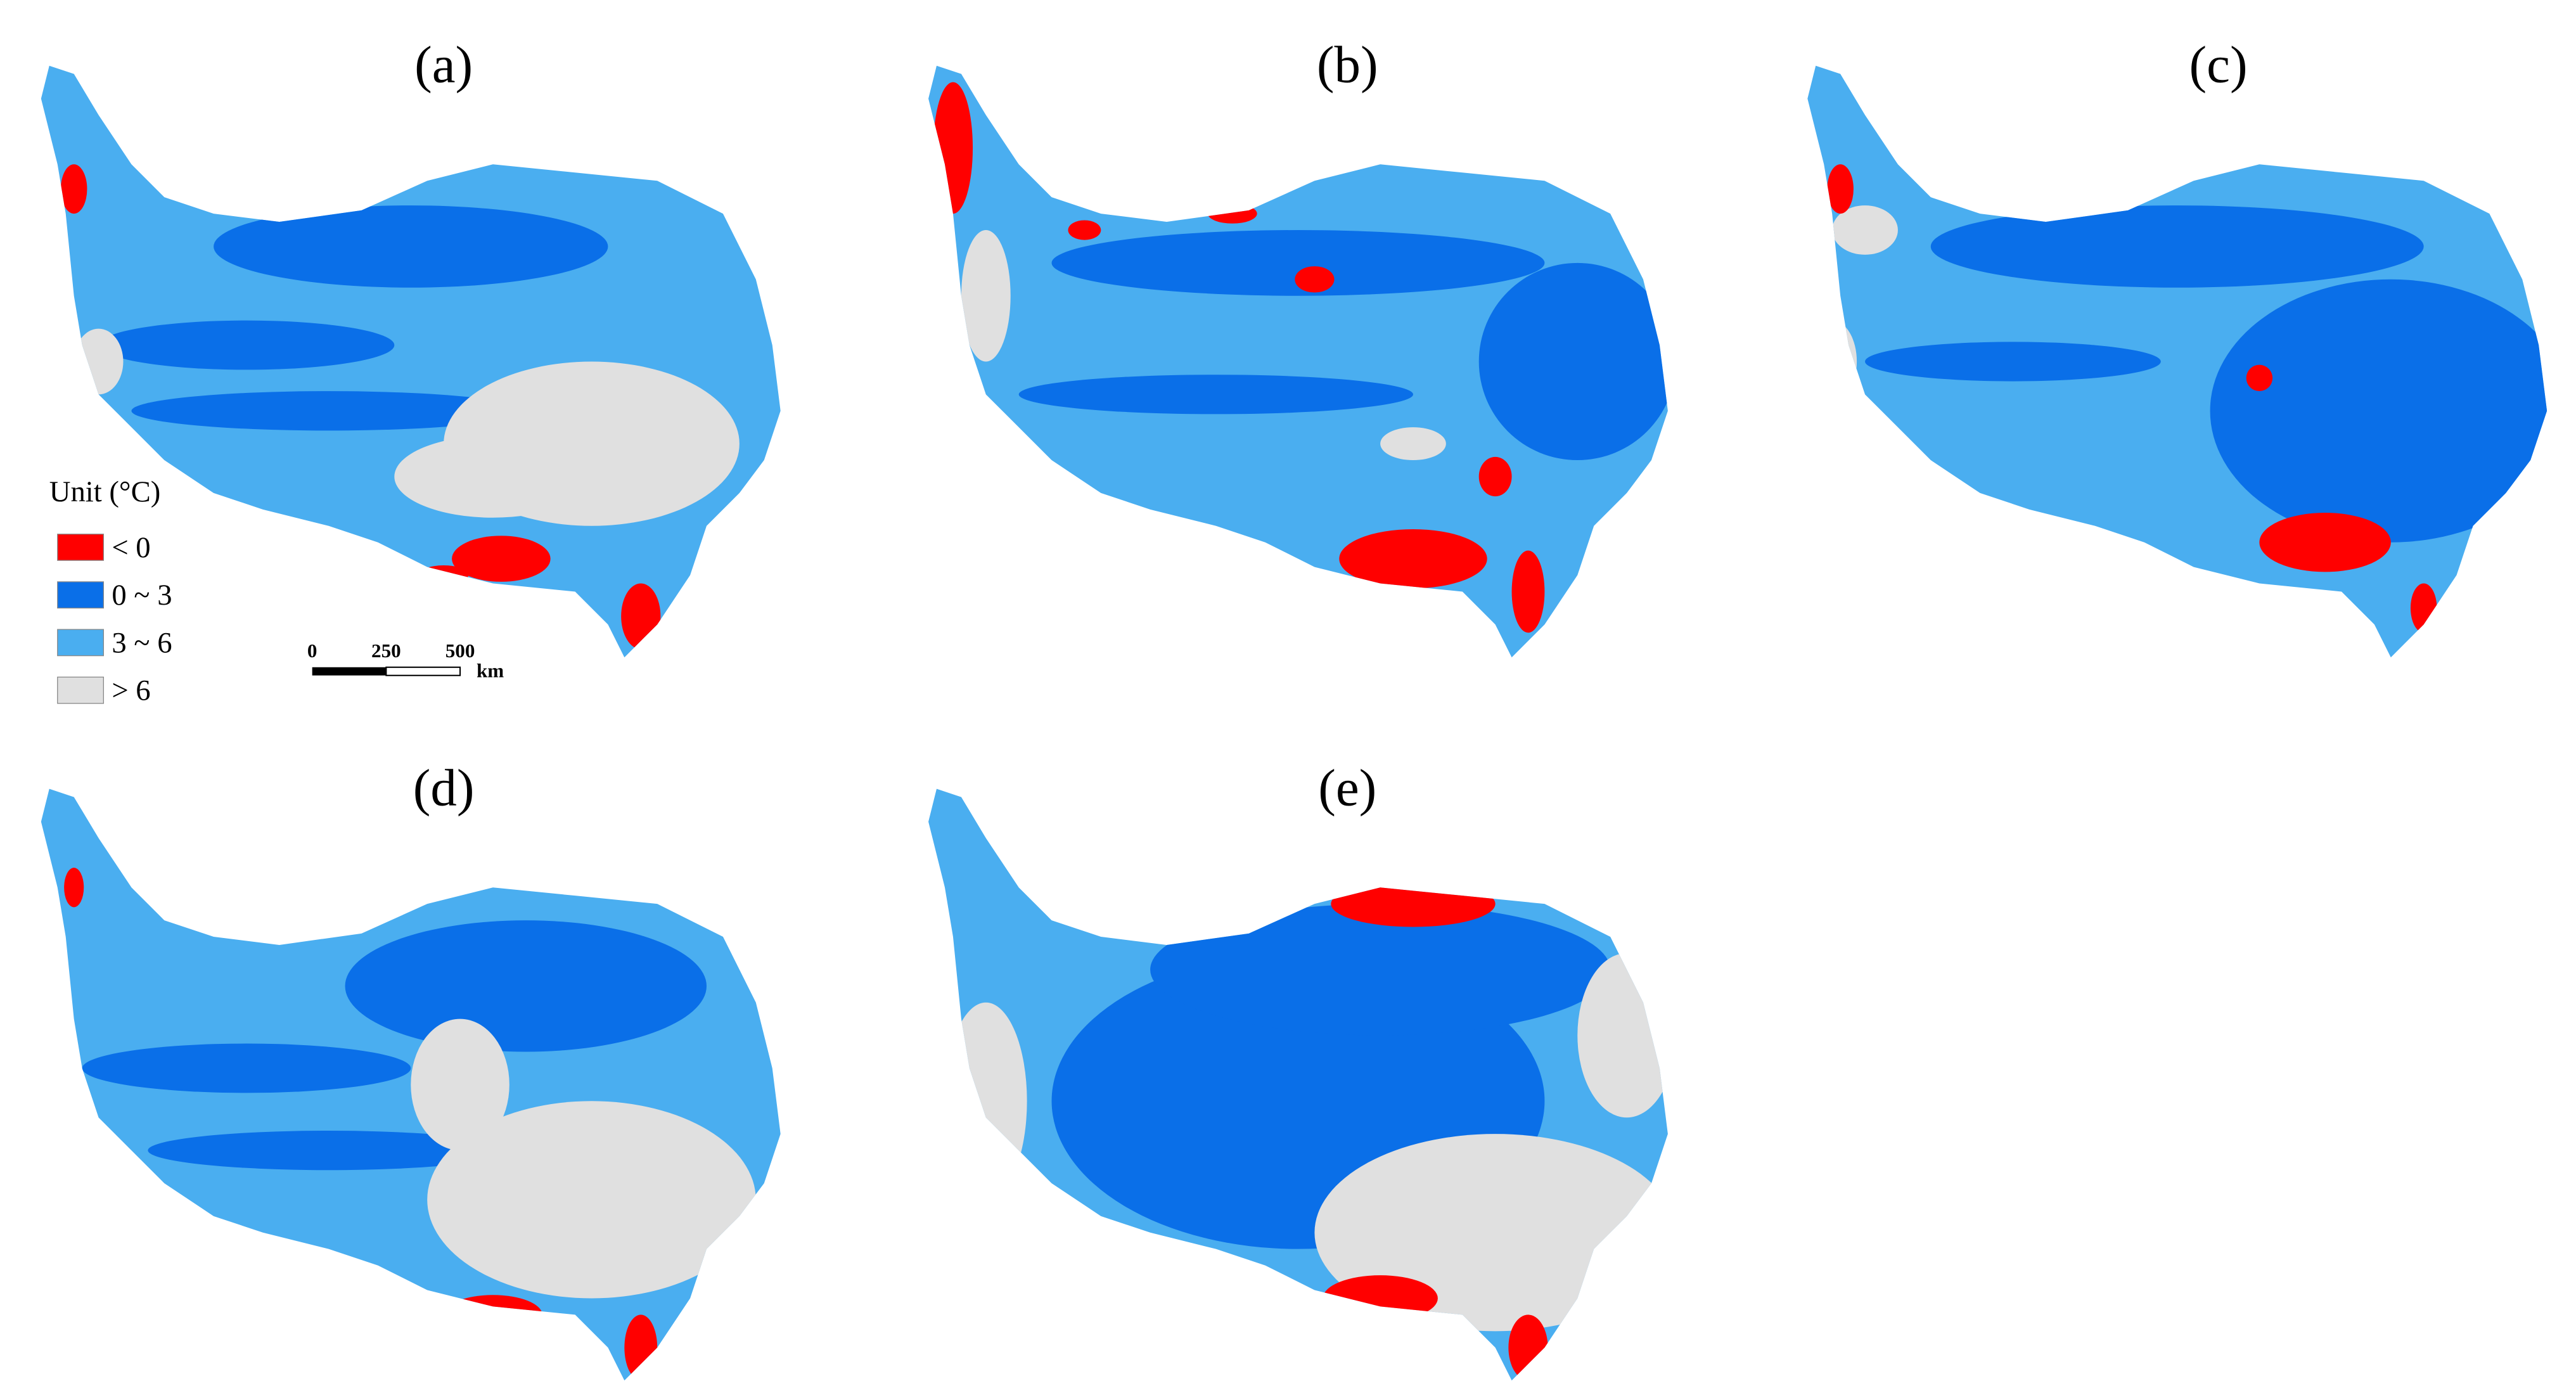 The height and width of the screenshot is (1388, 2576). I want to click on panel-label: (d), so click(444, 788).